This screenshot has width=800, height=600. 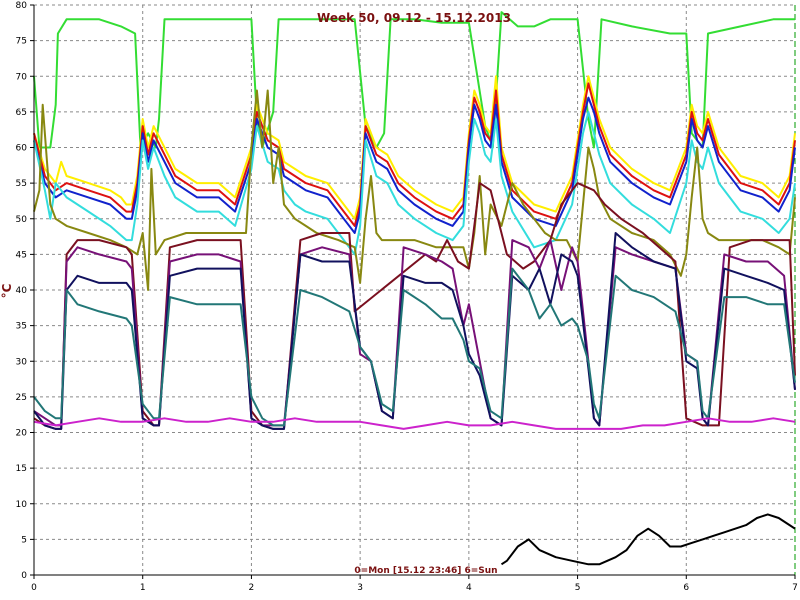 I want to click on y-axis-label: °C, so click(x=7, y=290).